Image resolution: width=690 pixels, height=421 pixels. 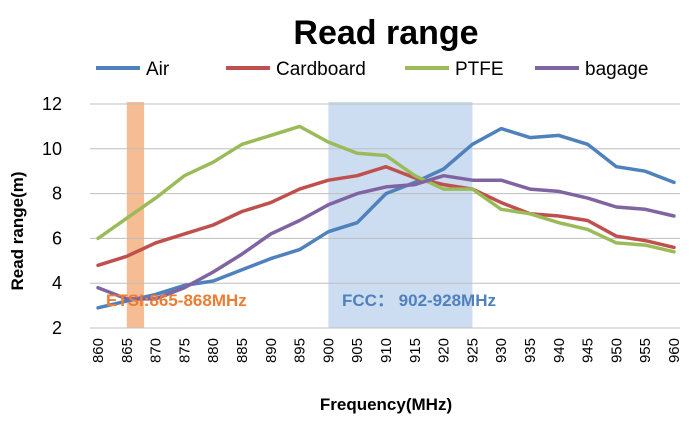 What do you see at coordinates (559, 350) in the screenshot?
I see `x-tick-label: 940` at bounding box center [559, 350].